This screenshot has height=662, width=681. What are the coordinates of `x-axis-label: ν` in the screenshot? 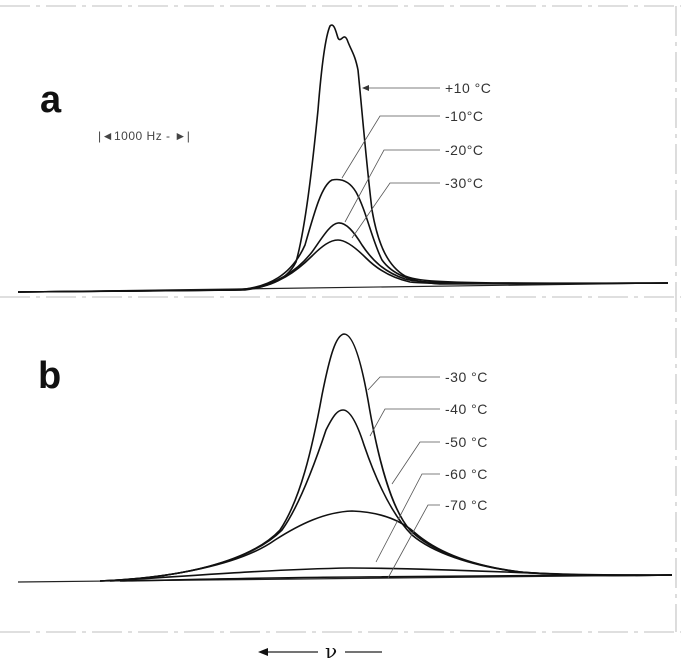 It's located at (331, 650).